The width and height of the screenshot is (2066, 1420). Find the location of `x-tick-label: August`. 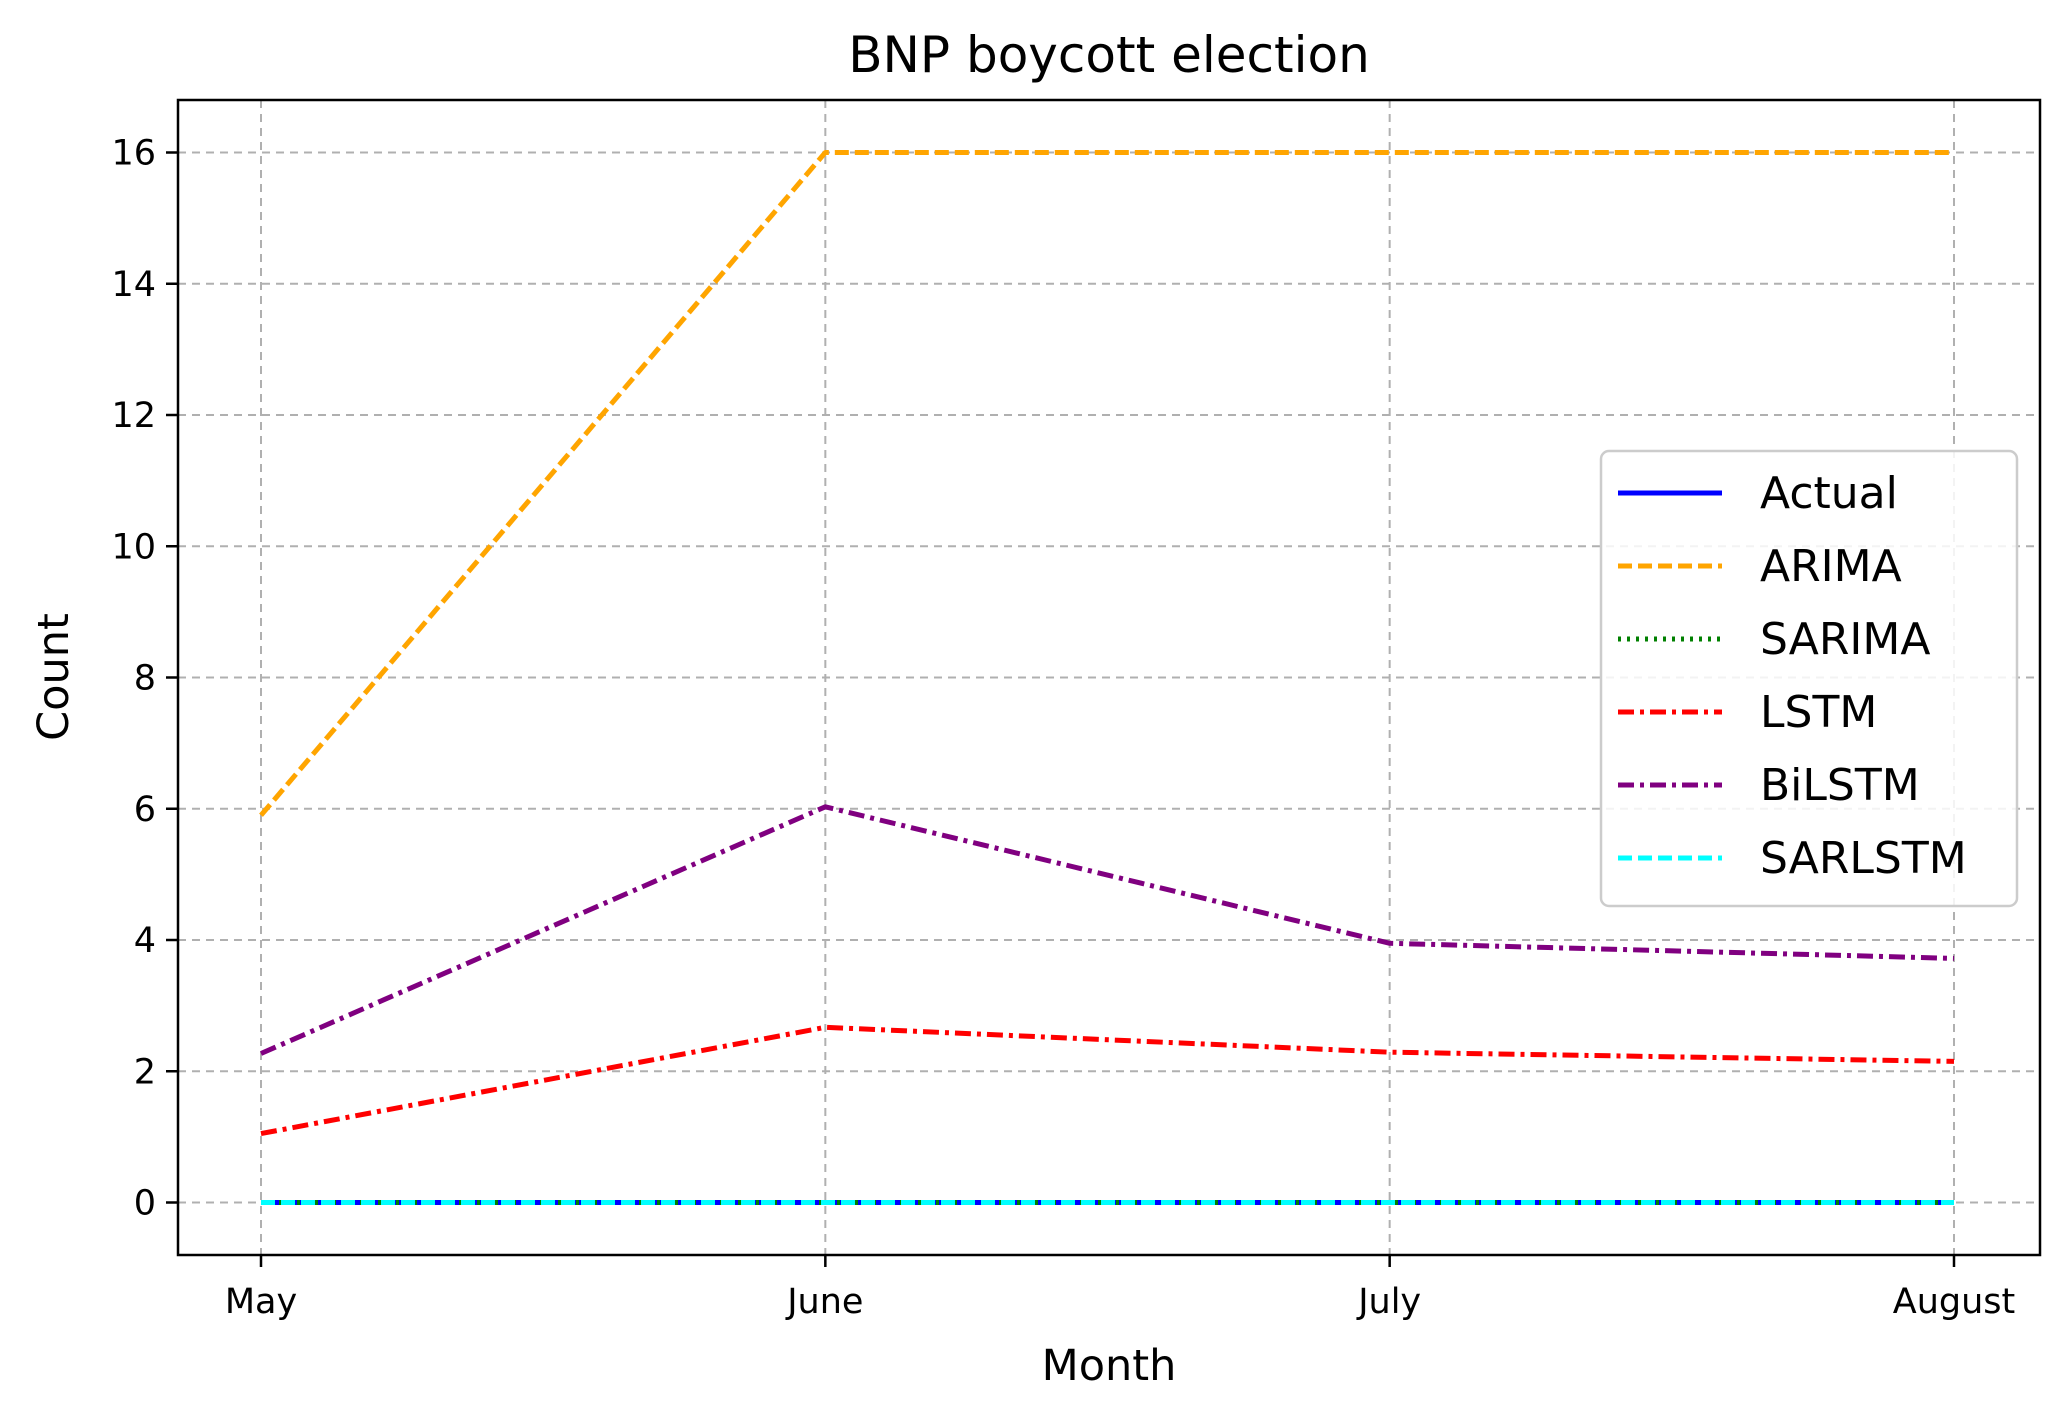

x-tick-label: August is located at coordinates (1954, 1302).